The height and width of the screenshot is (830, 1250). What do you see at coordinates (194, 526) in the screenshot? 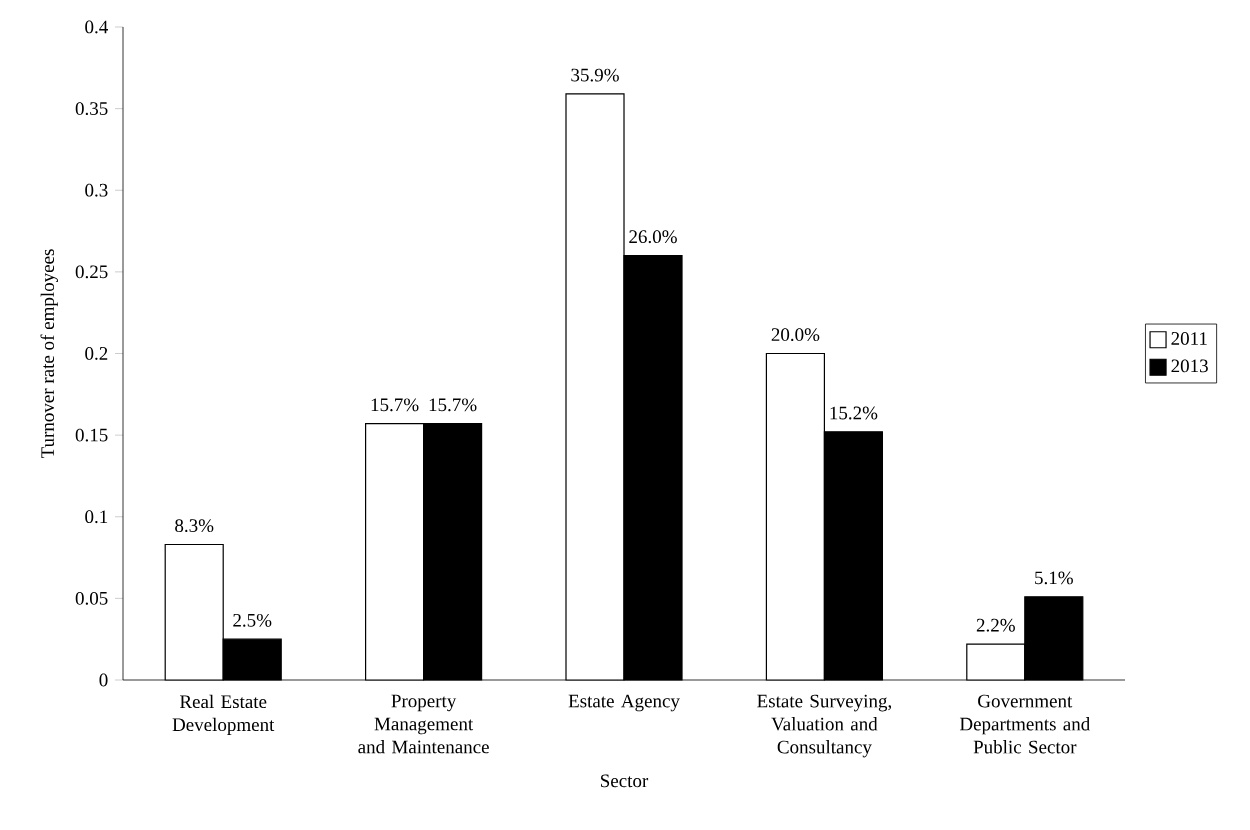
I see `data-label: 8.3%` at bounding box center [194, 526].